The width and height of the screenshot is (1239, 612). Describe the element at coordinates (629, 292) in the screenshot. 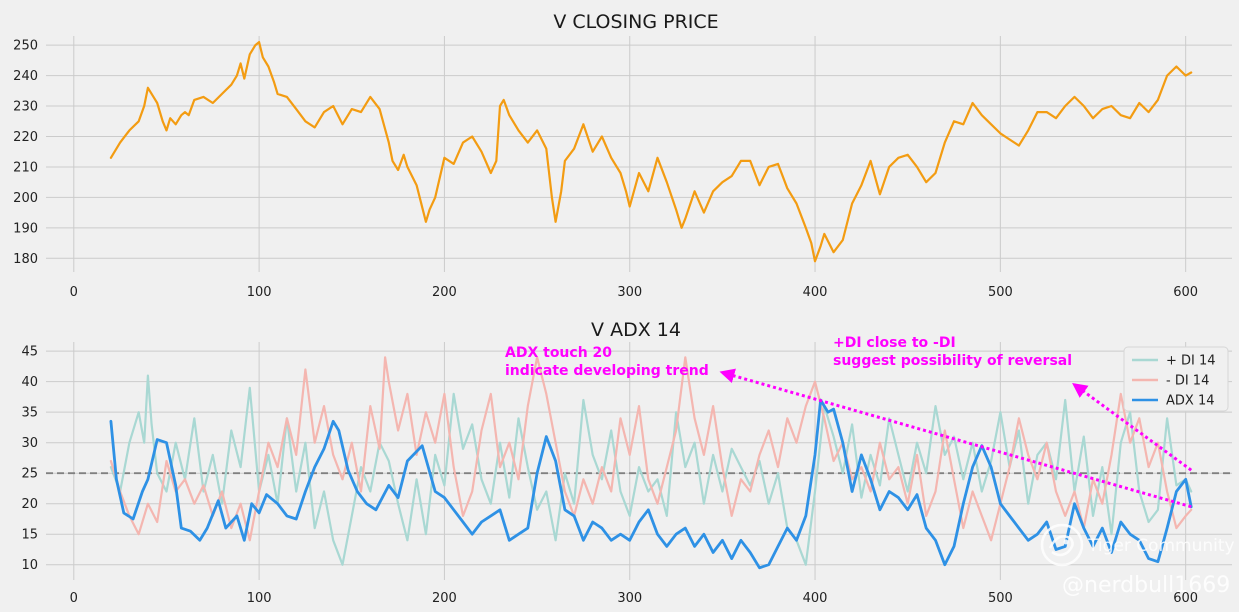

I see `closing-price-x-tick-label-3: 300` at that location.